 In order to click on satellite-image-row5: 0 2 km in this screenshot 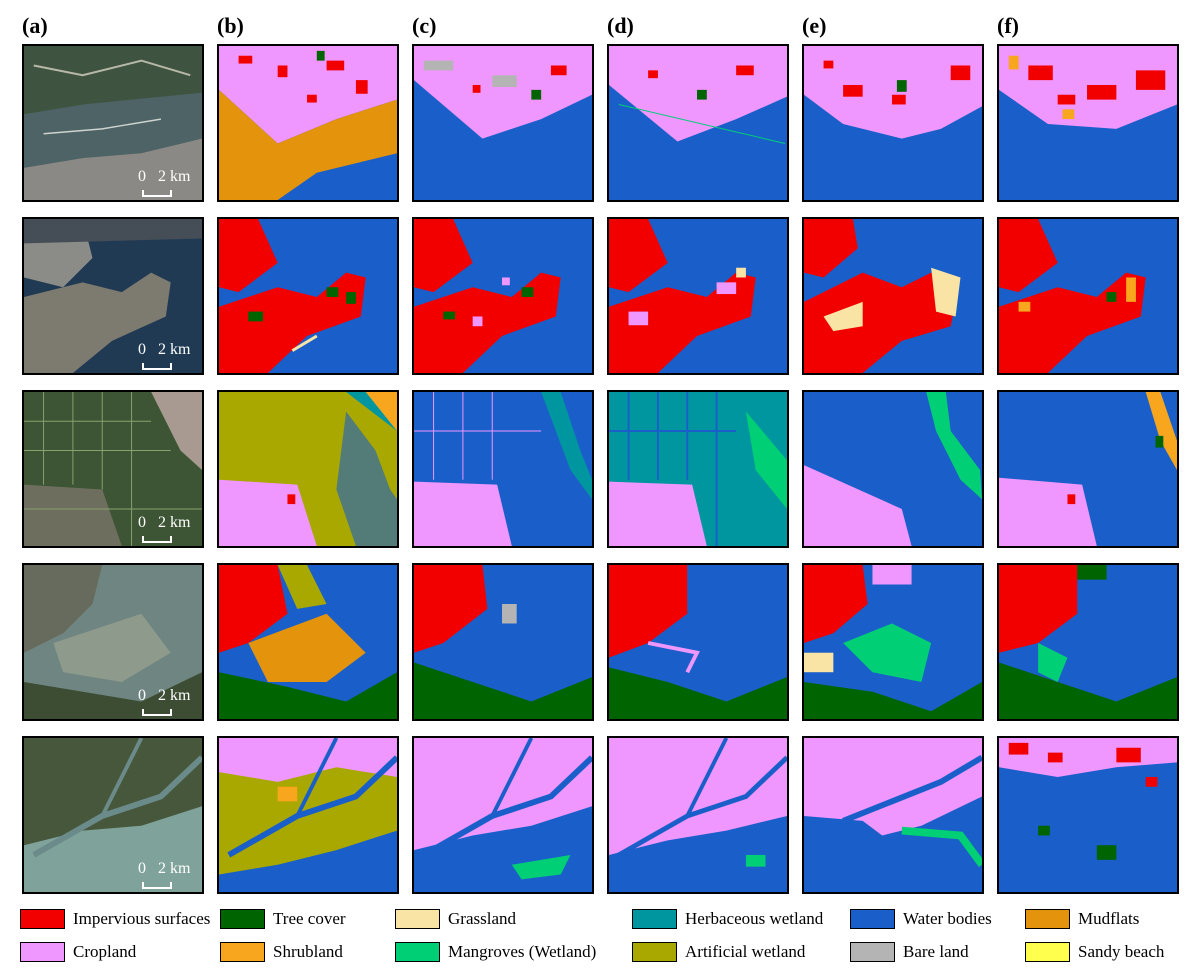, I will do `click(113, 815)`.